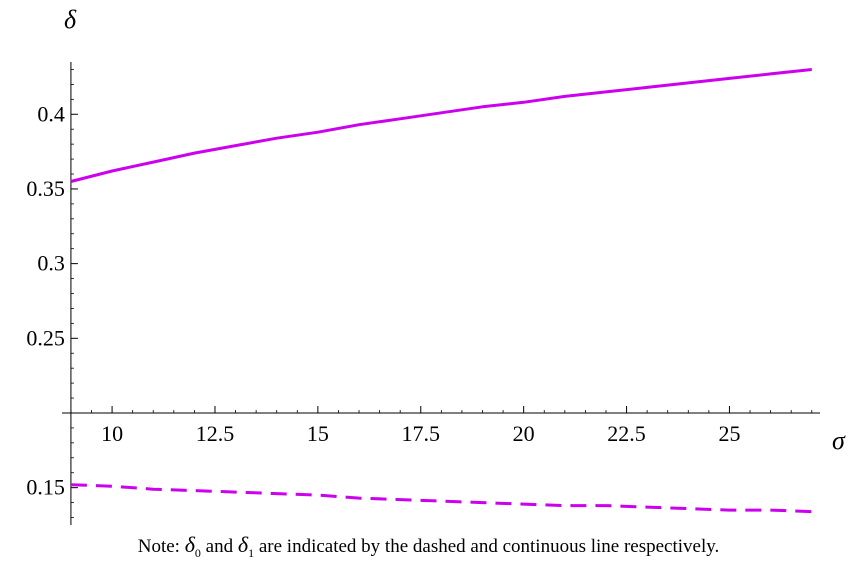 The height and width of the screenshot is (567, 857). What do you see at coordinates (70, 19) in the screenshot?
I see `y-axis-label: δ` at bounding box center [70, 19].